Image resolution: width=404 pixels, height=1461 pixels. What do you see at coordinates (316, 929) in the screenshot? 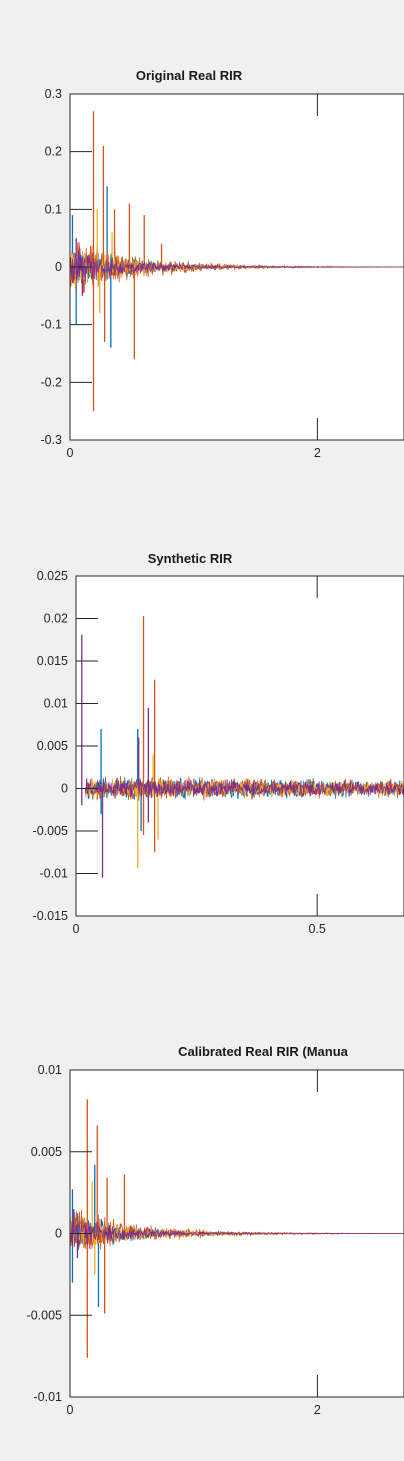
I see `x-tick-label: 0.5` at bounding box center [316, 929].